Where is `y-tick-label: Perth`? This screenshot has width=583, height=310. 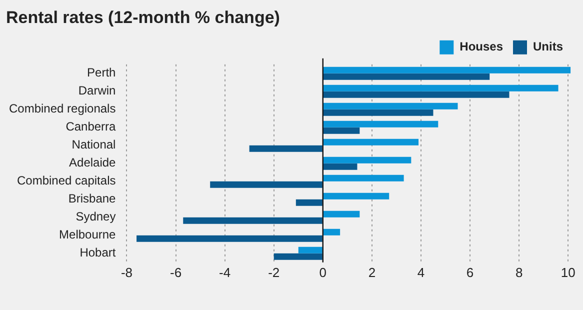 y-tick-label: Perth is located at coordinates (101, 73).